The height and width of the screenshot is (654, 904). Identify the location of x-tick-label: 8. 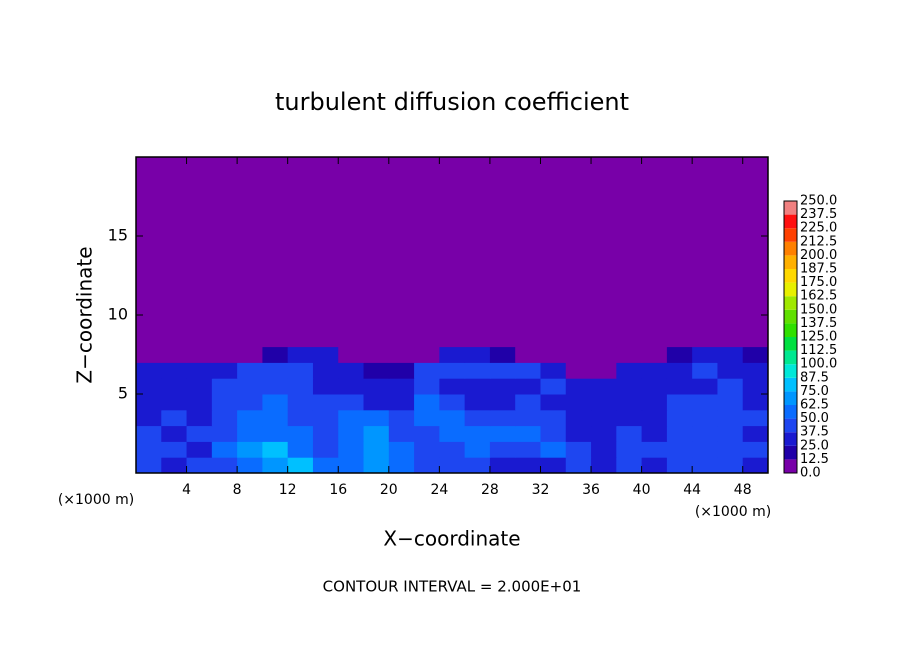
(237, 490).